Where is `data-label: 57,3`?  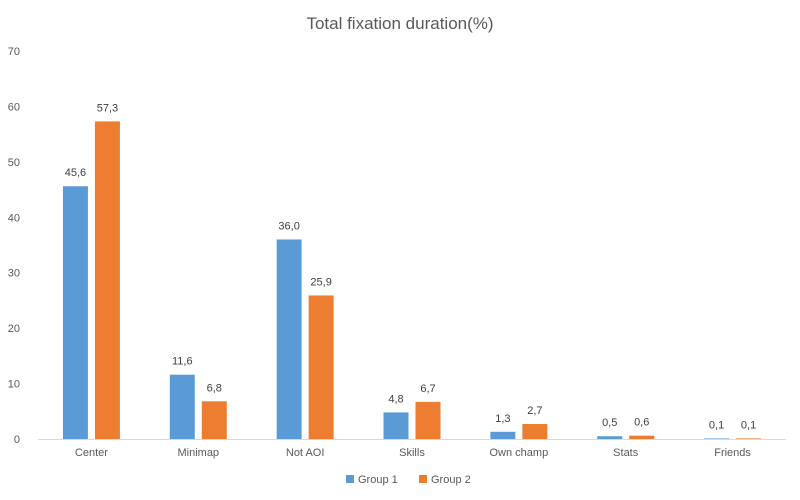
data-label: 57,3 is located at coordinates (107, 108).